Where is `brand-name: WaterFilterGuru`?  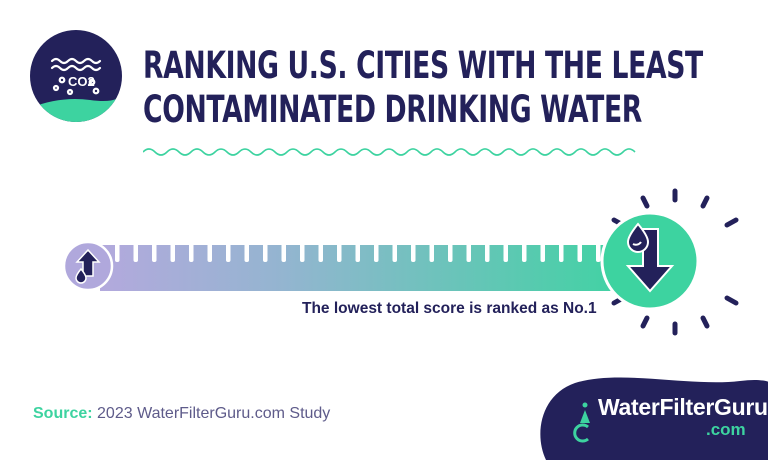 brand-name: WaterFilterGuru is located at coordinates (683, 407).